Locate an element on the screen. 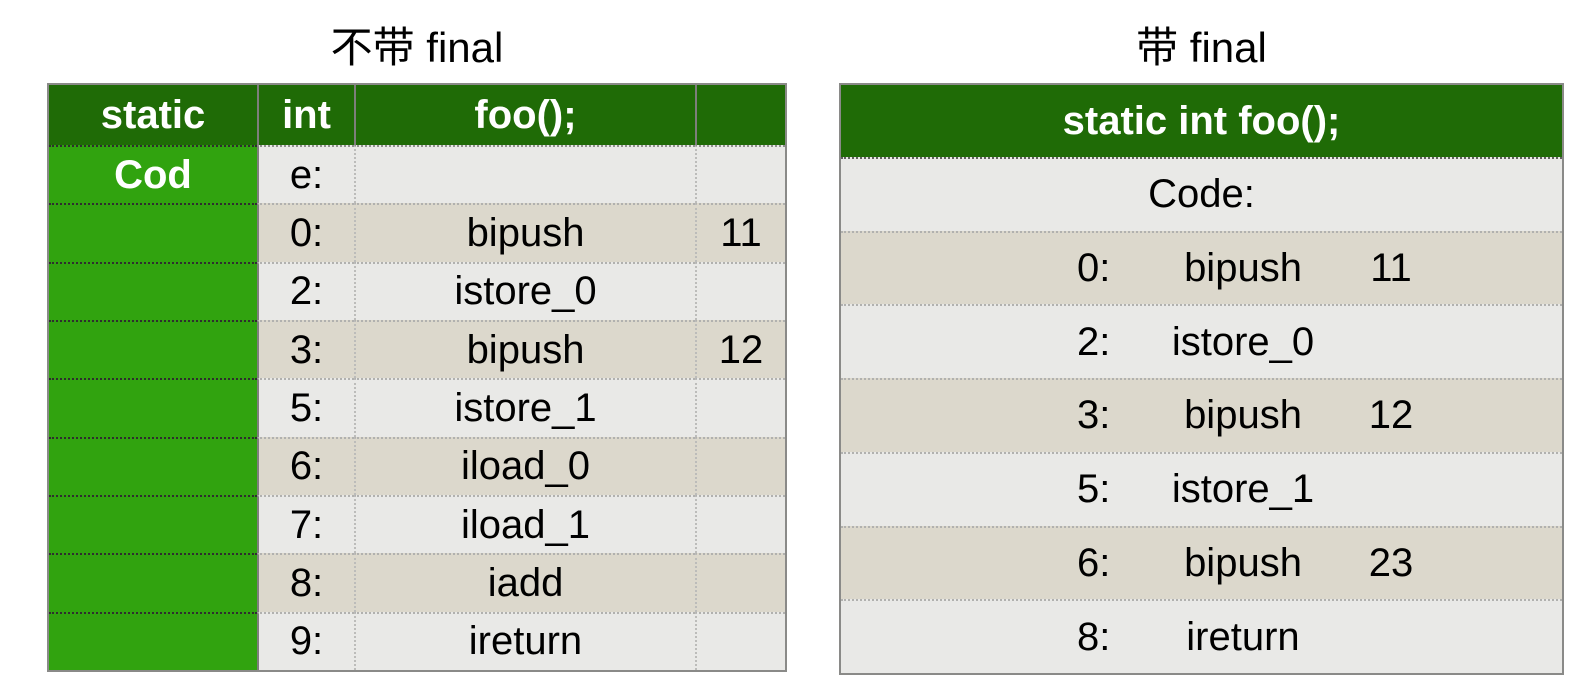  operand-cell: 23 is located at coordinates (1391, 562).